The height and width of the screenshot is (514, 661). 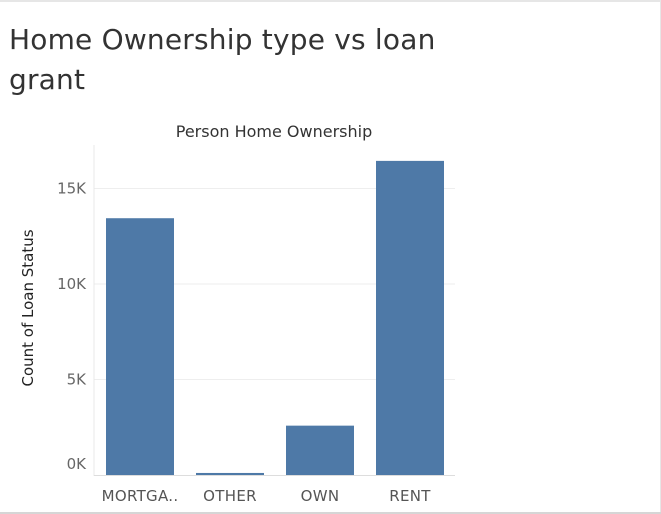 I want to click on bar-other, so click(x=230, y=473).